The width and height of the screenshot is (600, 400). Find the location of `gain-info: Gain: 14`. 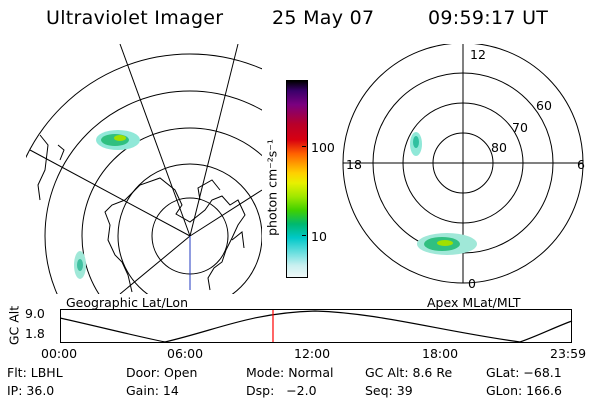

gain-info: Gain: 14 is located at coordinates (152, 390).